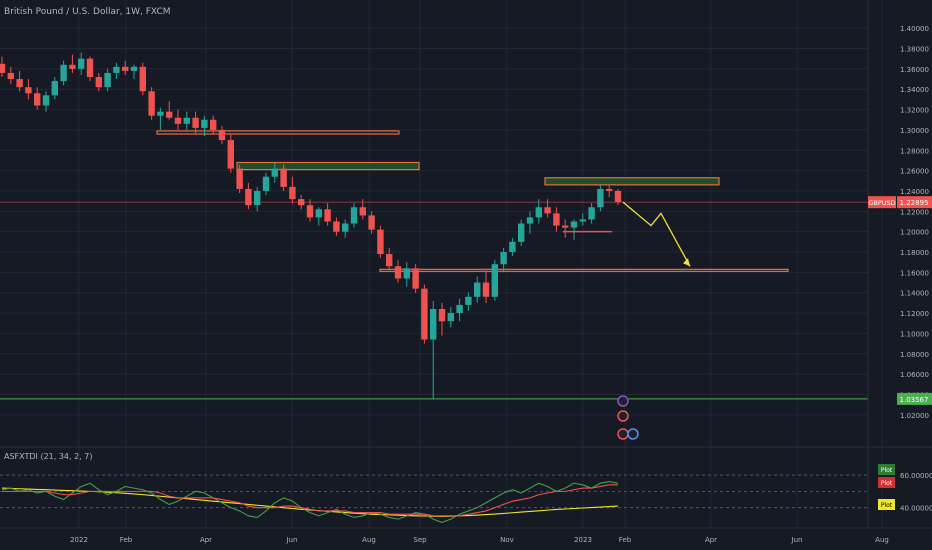 The image size is (932, 550). Describe the element at coordinates (914, 314) in the screenshot. I see `price-tick-label: 1.12000` at that location.